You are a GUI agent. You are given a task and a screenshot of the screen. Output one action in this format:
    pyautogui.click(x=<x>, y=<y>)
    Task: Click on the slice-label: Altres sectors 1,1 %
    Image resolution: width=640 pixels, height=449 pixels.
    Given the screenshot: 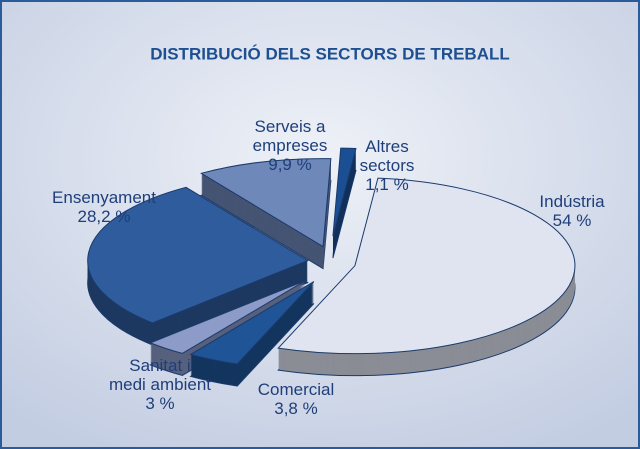 What is the action you would take?
    pyautogui.click(x=387, y=165)
    